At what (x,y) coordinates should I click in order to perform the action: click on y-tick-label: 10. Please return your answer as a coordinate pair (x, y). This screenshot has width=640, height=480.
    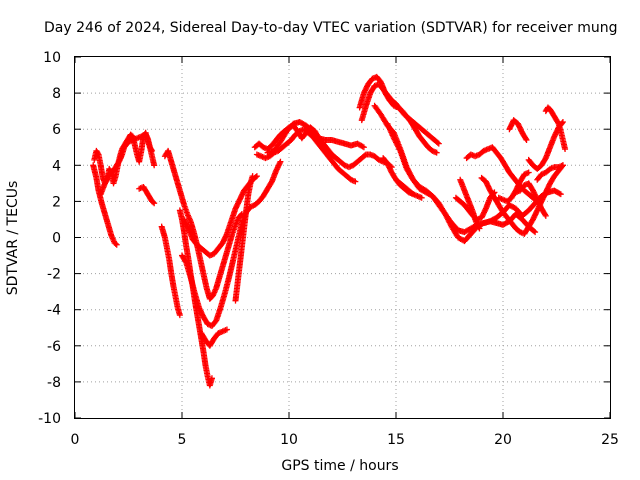
    Looking at the image, I should click on (52, 58).